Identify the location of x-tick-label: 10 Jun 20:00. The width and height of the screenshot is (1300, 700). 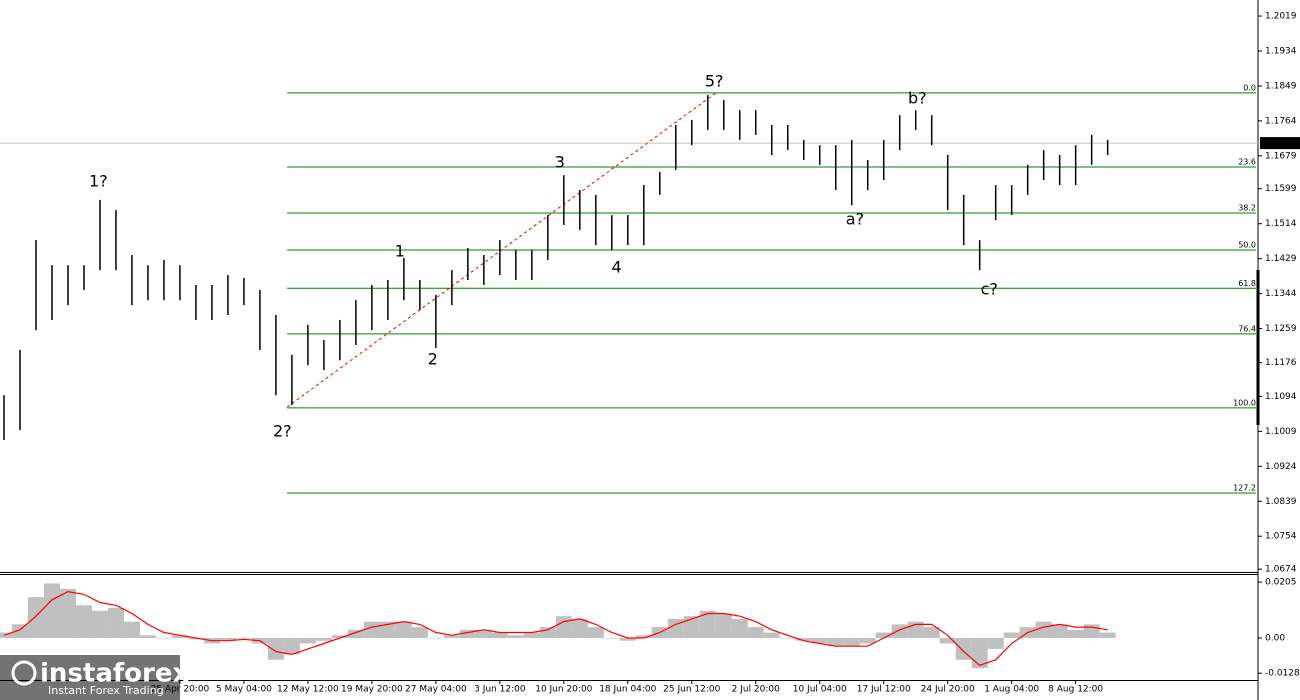
(563, 690).